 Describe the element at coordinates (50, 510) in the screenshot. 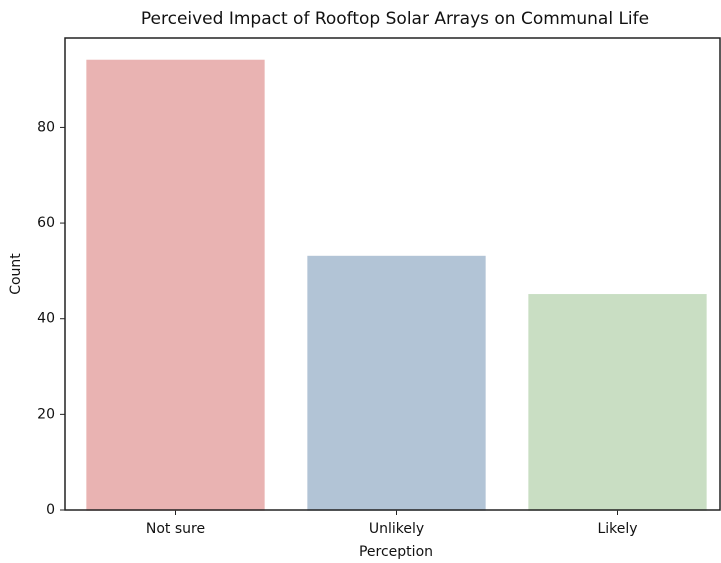

I see `y-tick-label: 0` at that location.